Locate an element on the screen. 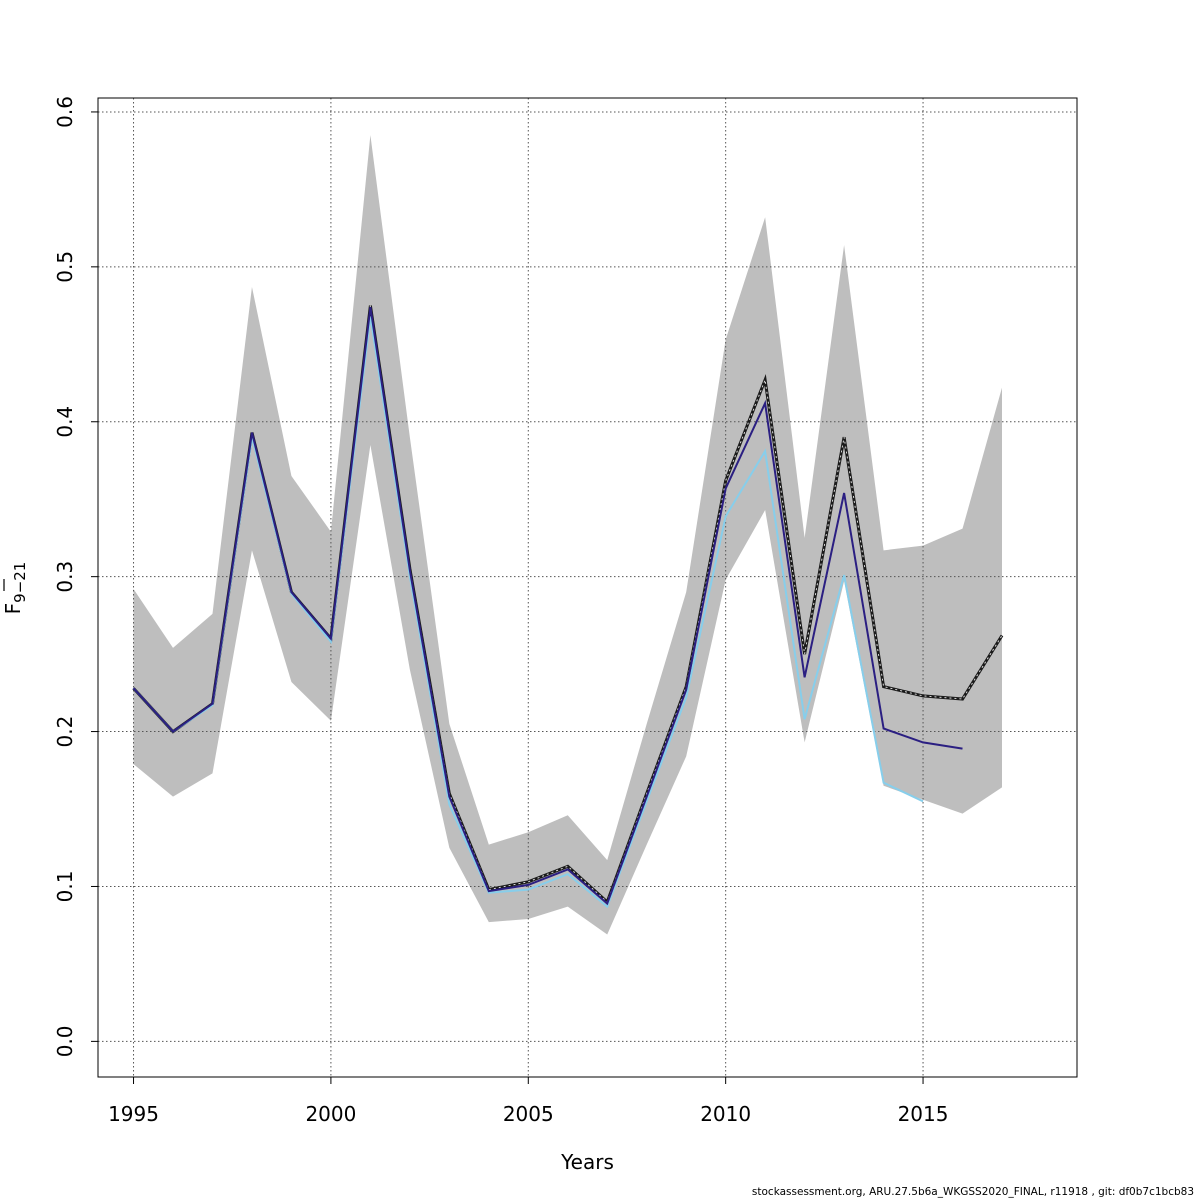 Image resolution: width=1200 pixels, height=1200 pixels. x-axis-title: Years is located at coordinates (587, 1162).